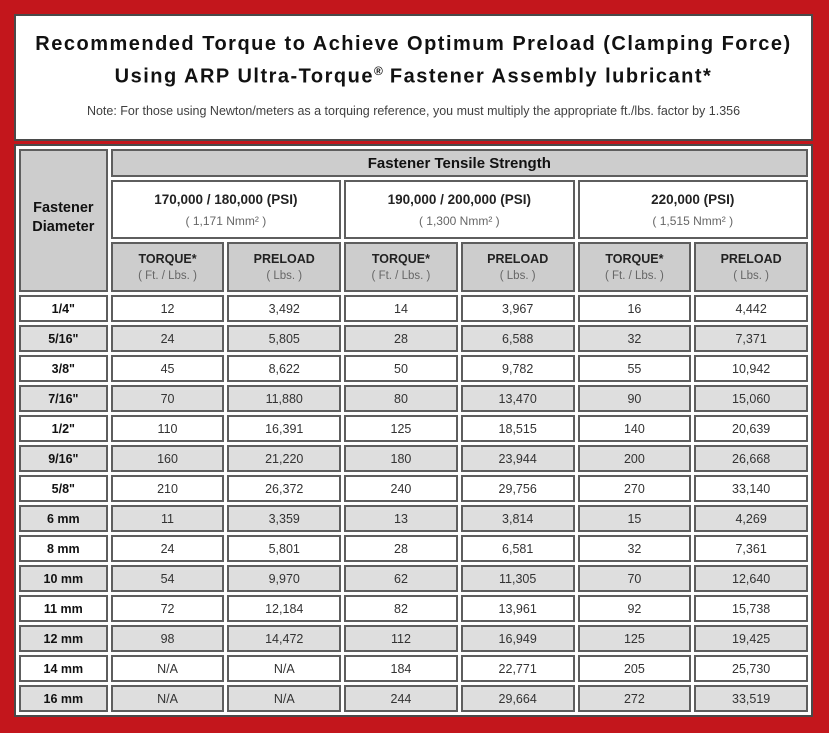  I want to click on preload-190-cell: 13,470, so click(517, 398).